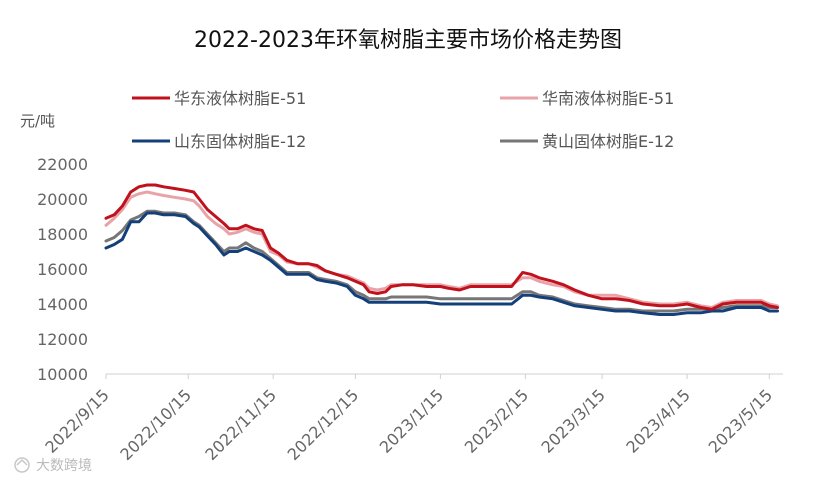  What do you see at coordinates (411, 420) in the screenshot?
I see `x-tick-label: 2023/1/15` at bounding box center [411, 420].